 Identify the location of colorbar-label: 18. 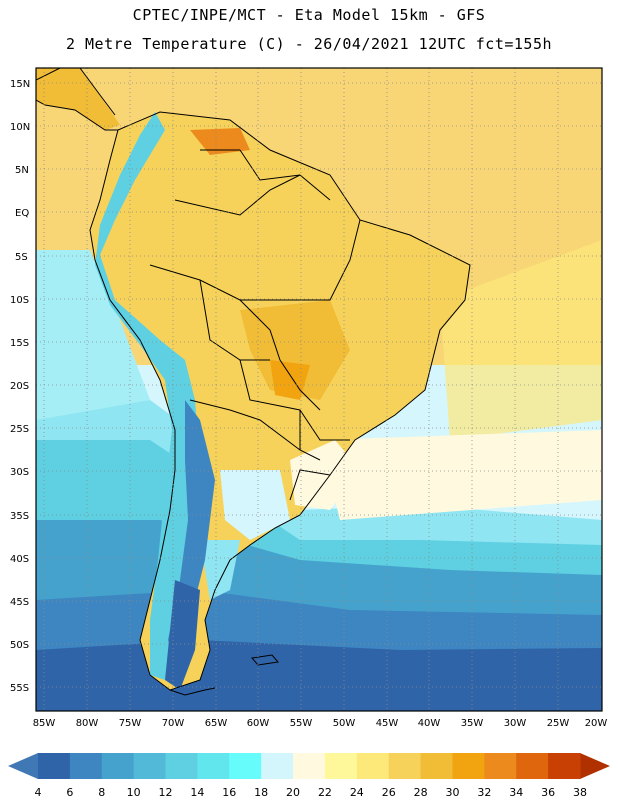
(261, 792).